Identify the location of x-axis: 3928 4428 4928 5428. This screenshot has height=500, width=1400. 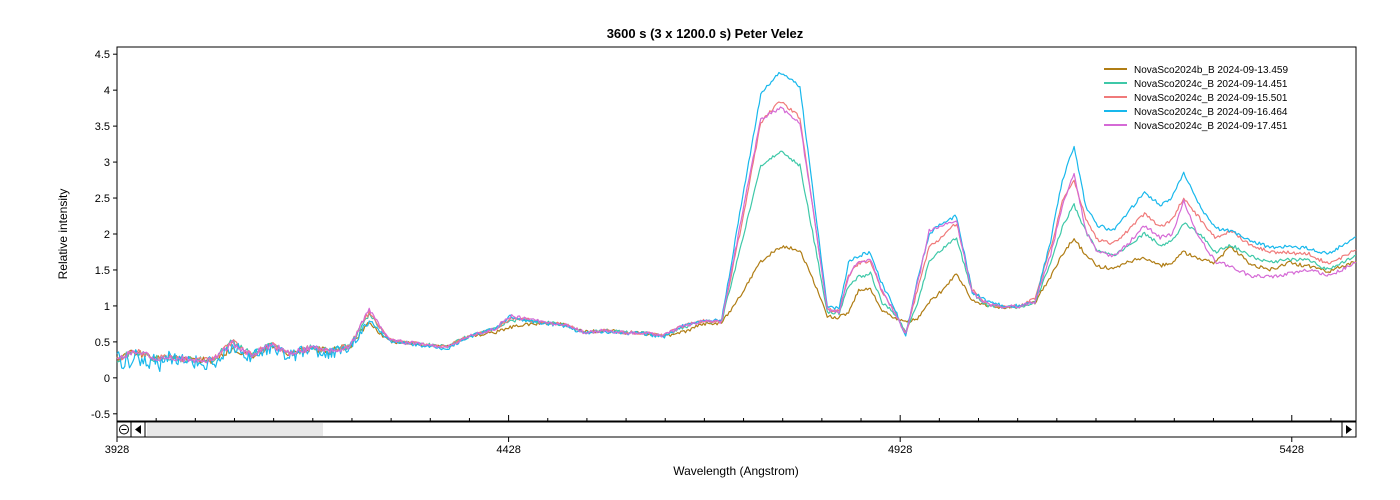
(718, 435).